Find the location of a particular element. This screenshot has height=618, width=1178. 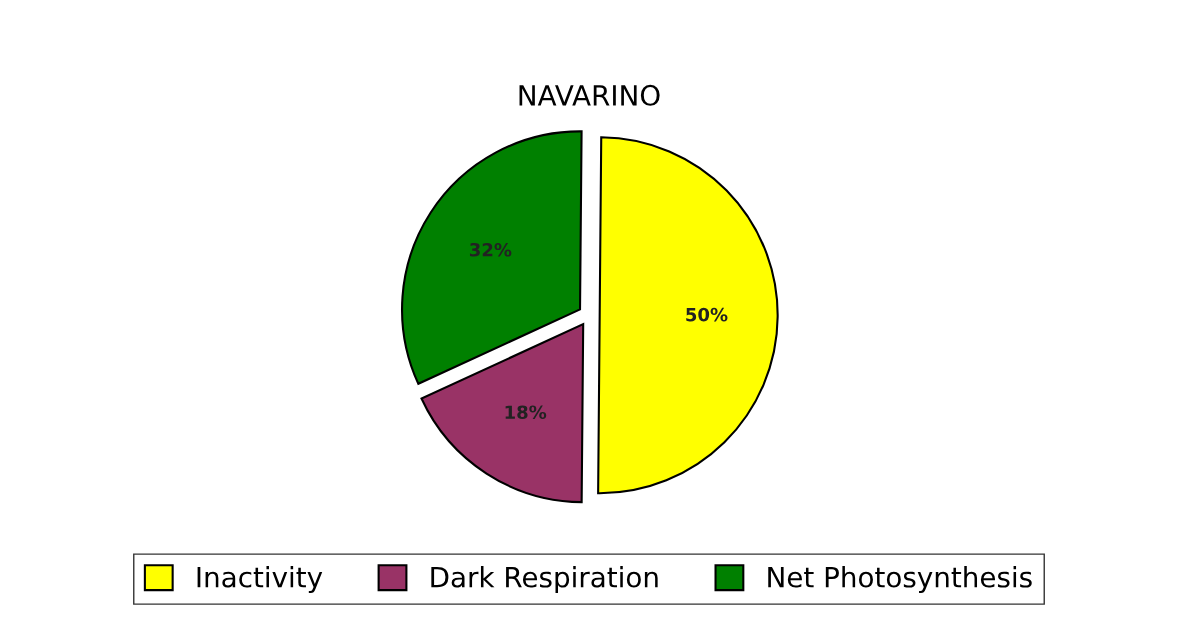

chart-title: NAVARINO is located at coordinates (589, 95).